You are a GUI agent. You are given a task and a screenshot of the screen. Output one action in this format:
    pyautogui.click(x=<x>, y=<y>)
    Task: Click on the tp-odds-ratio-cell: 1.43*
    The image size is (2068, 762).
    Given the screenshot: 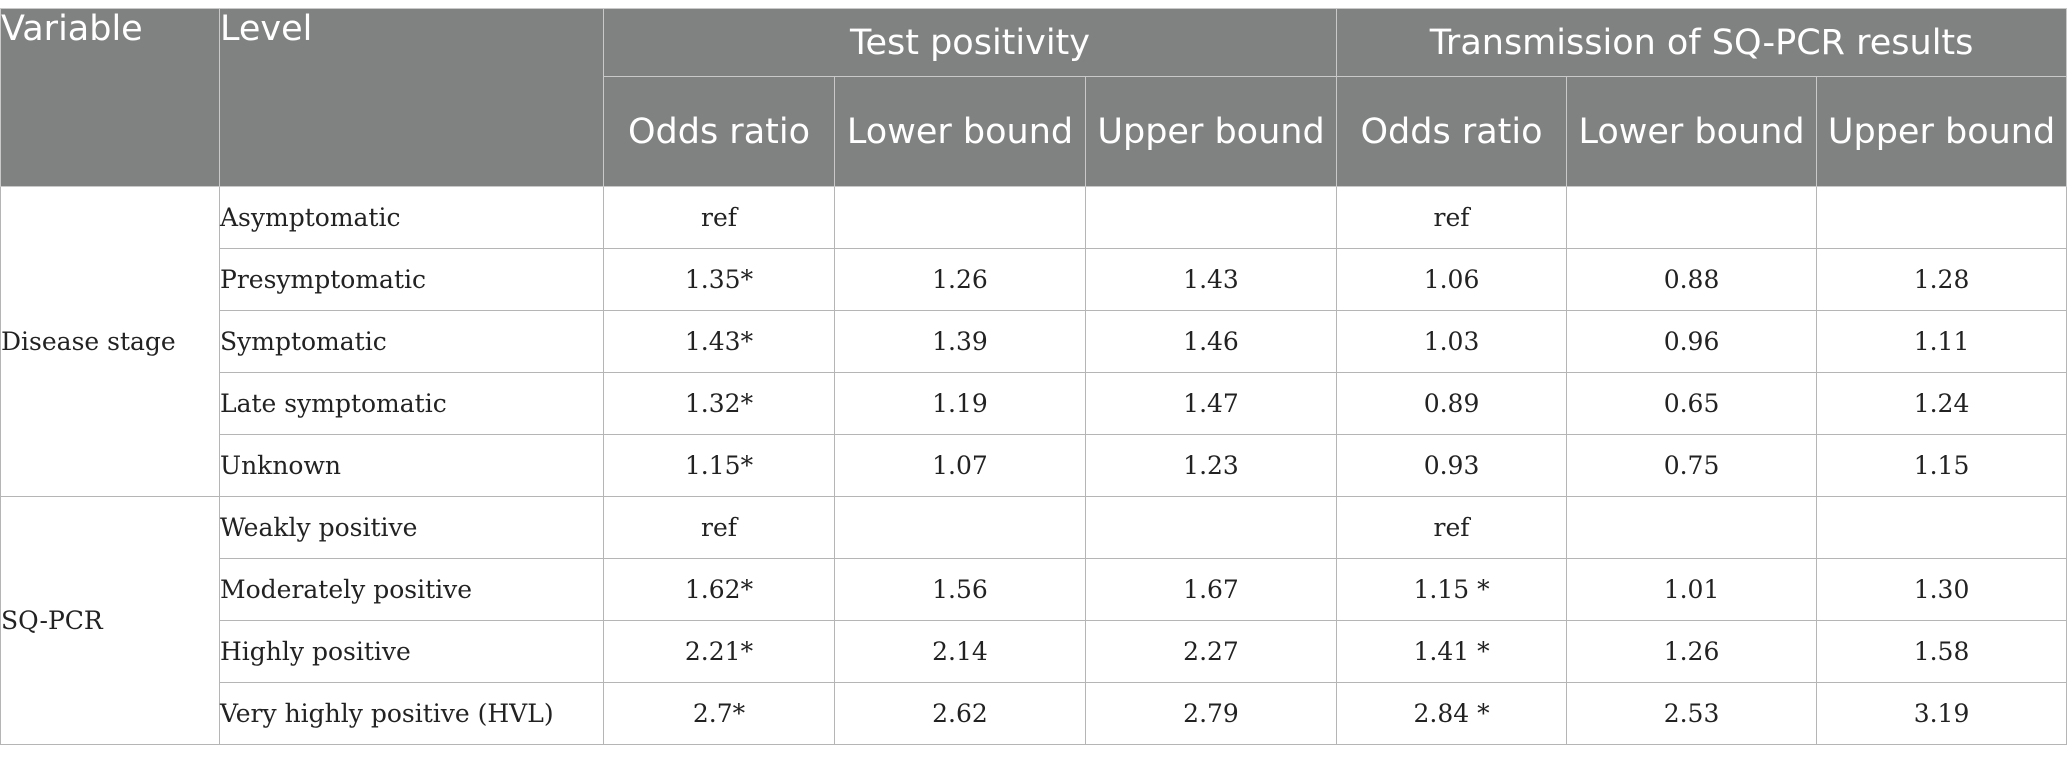 What is the action you would take?
    pyautogui.click(x=719, y=341)
    